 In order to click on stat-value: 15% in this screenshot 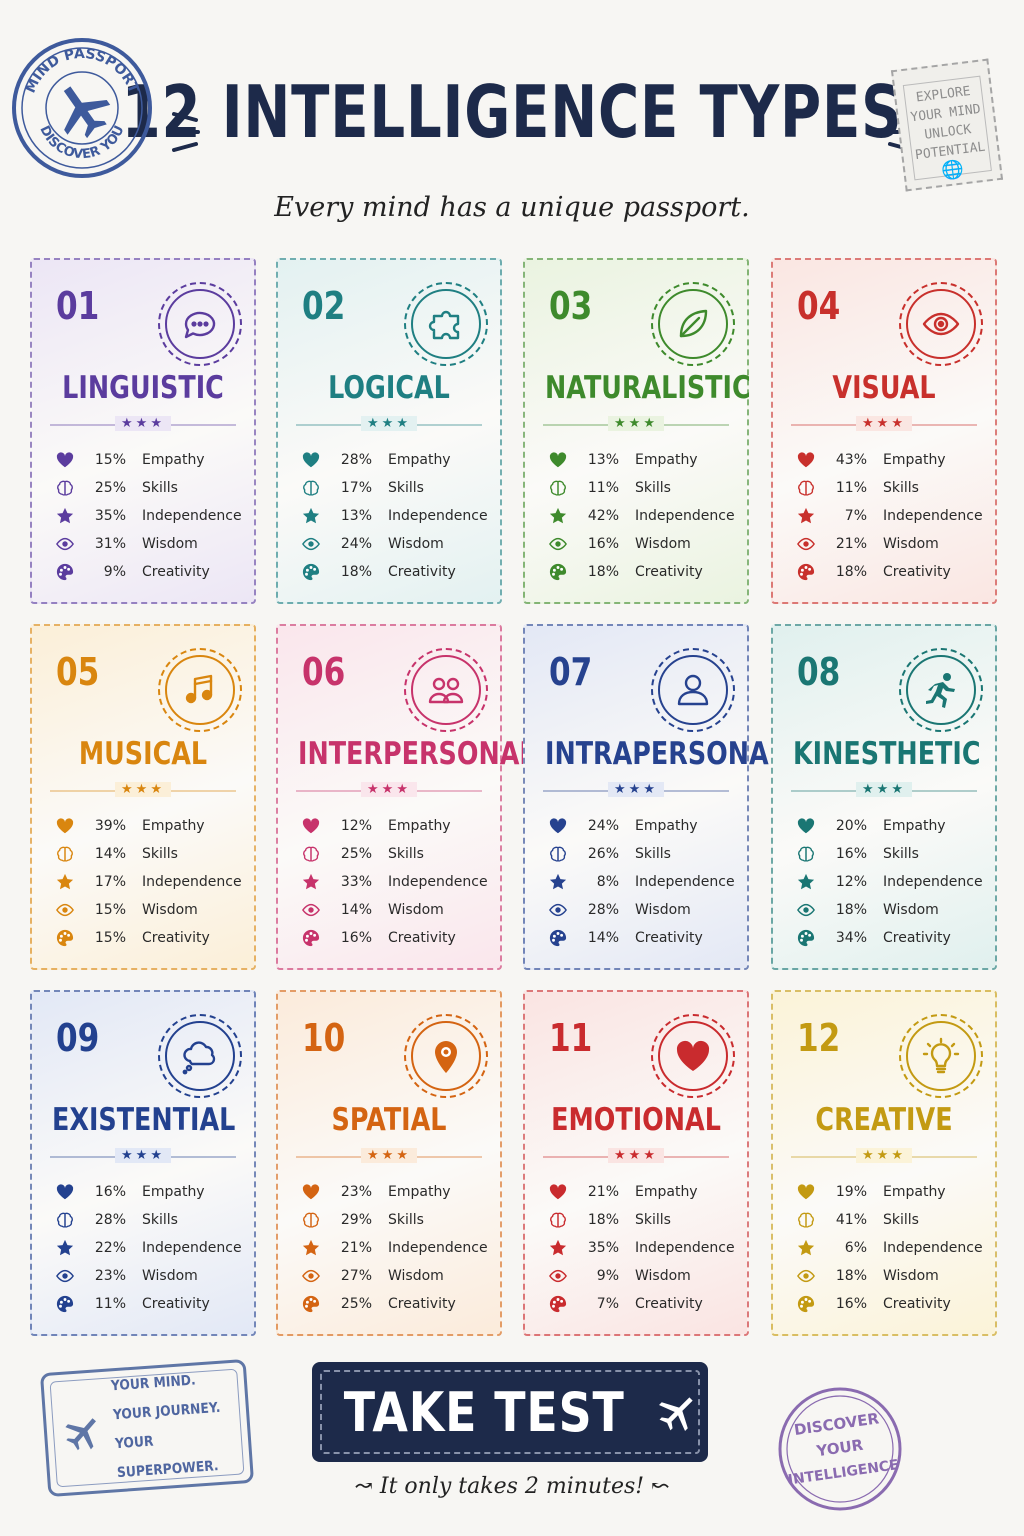, I will do `click(110, 910)`.